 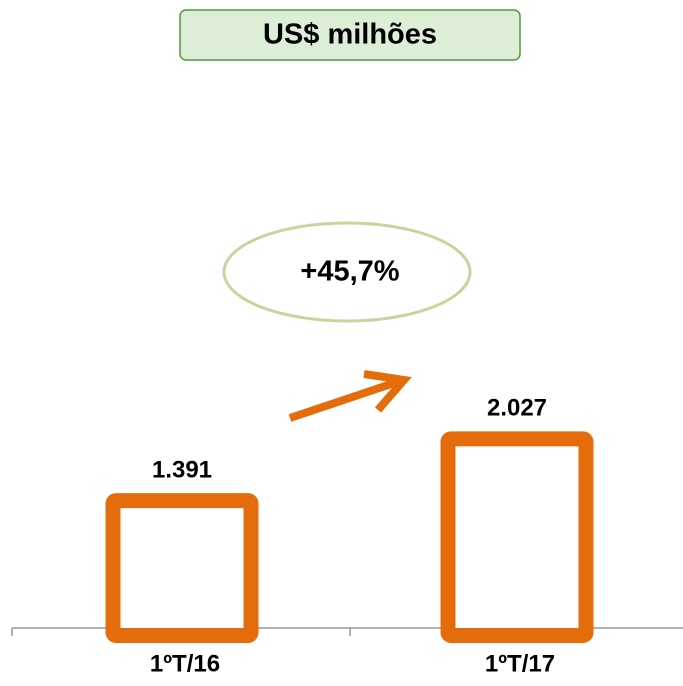 I want to click on chart-title: US$ milhões, so click(x=350, y=35).